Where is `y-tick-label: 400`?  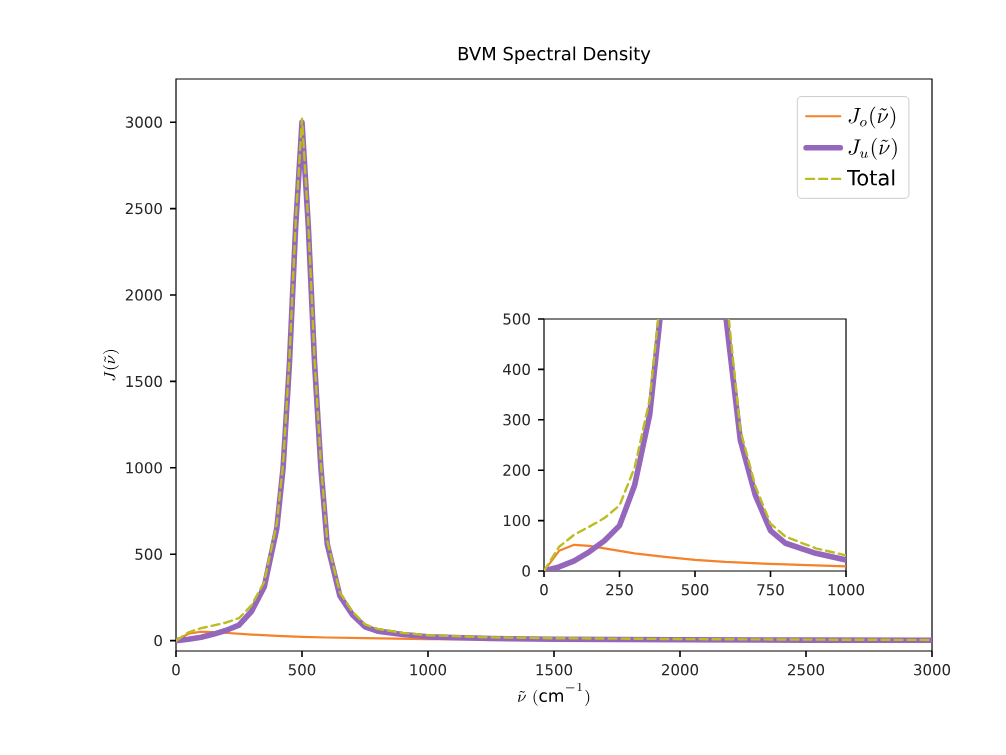
y-tick-label: 400 is located at coordinates (516, 369).